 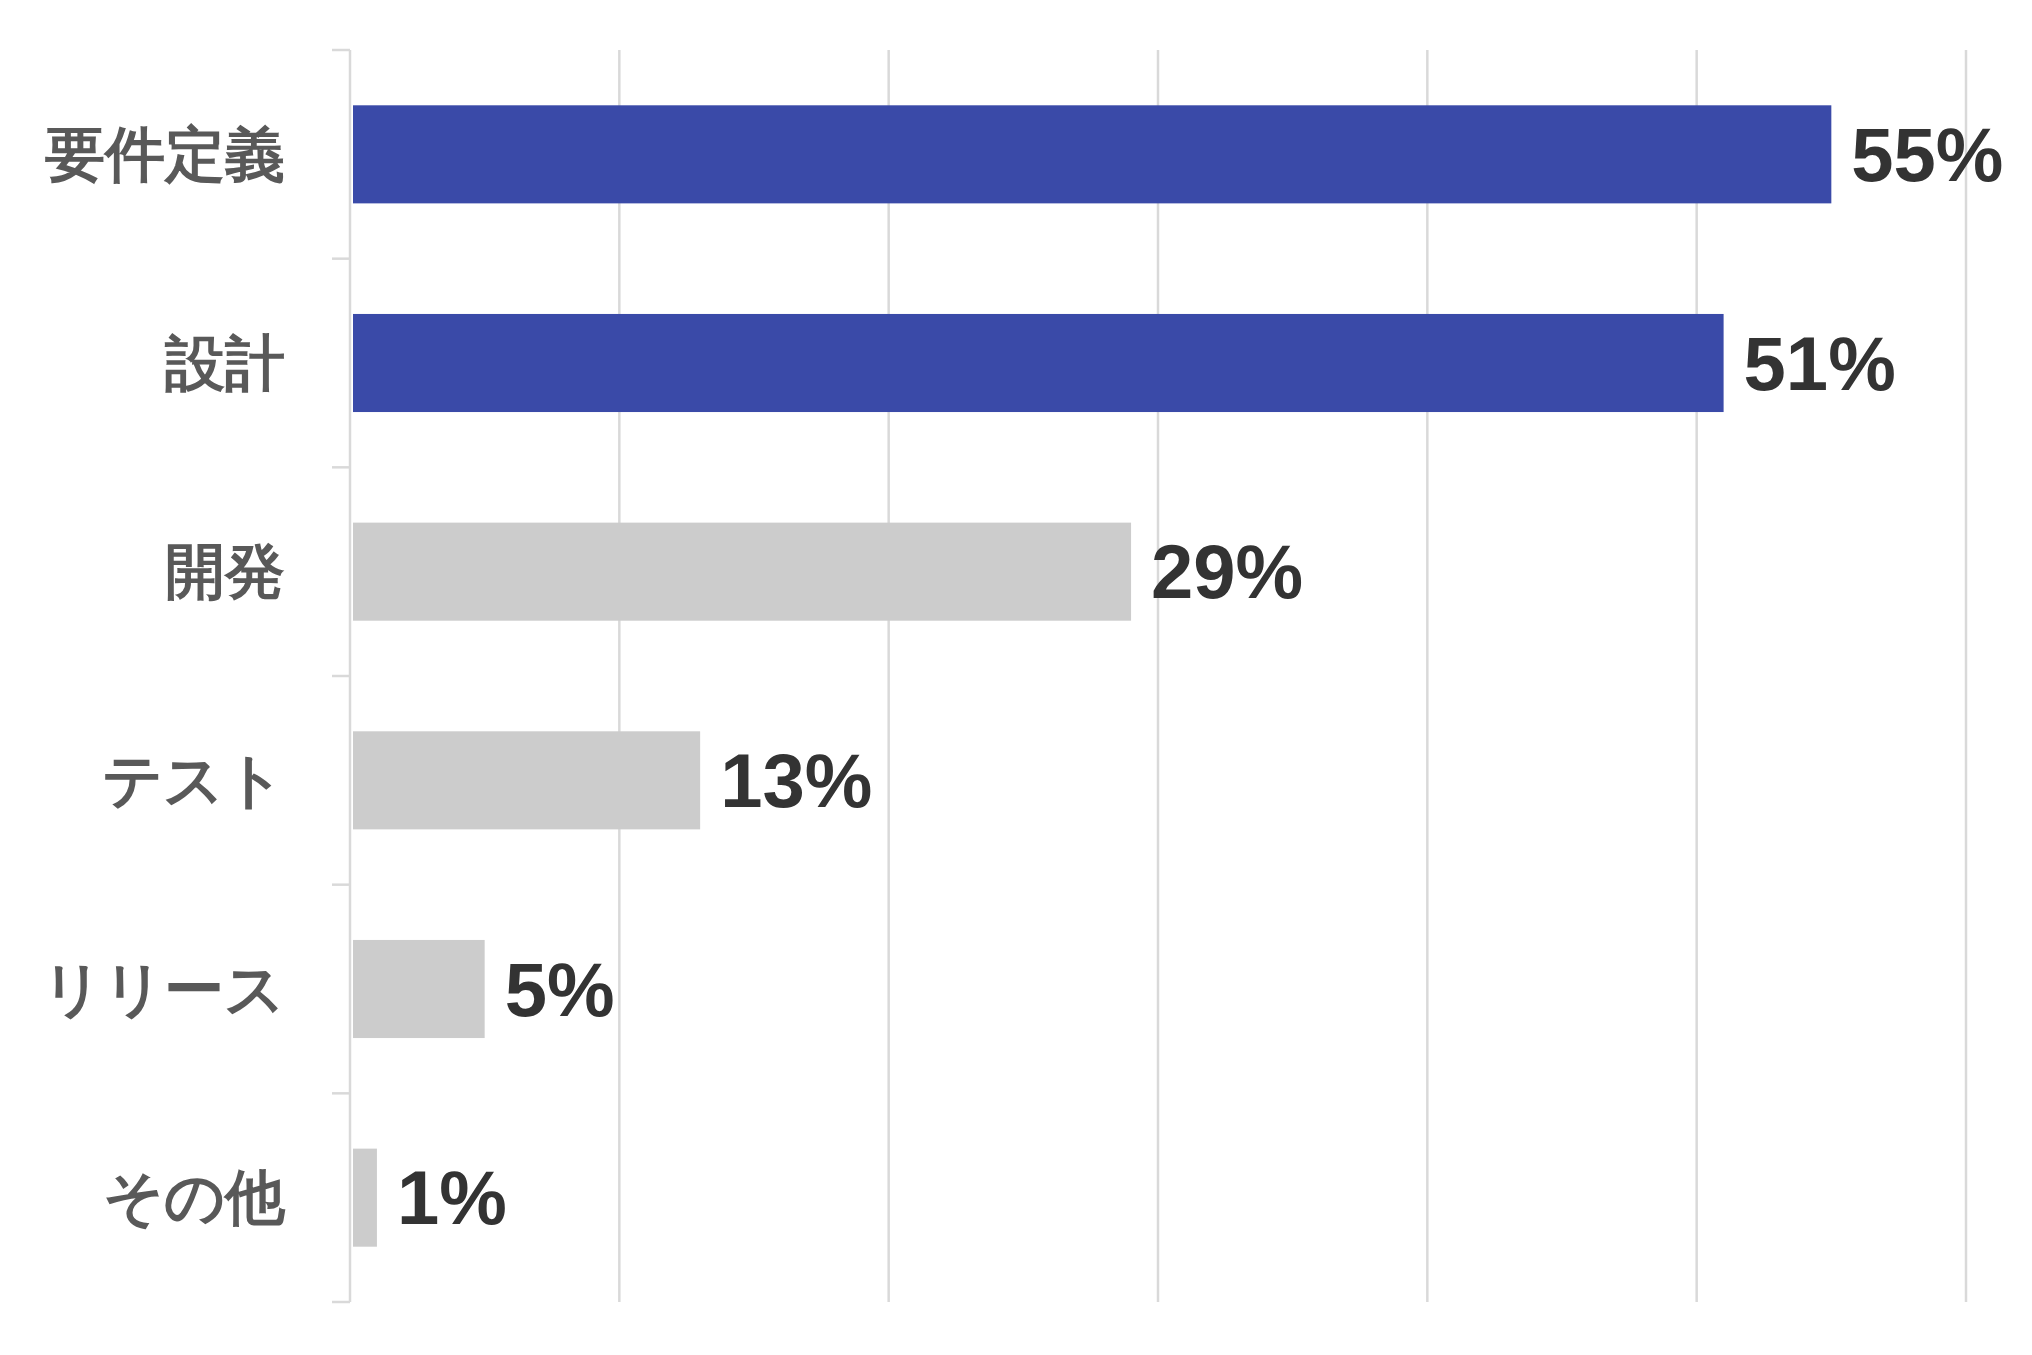 What do you see at coordinates (194, 1198) in the screenshot?
I see `y-tick-label: その他` at bounding box center [194, 1198].